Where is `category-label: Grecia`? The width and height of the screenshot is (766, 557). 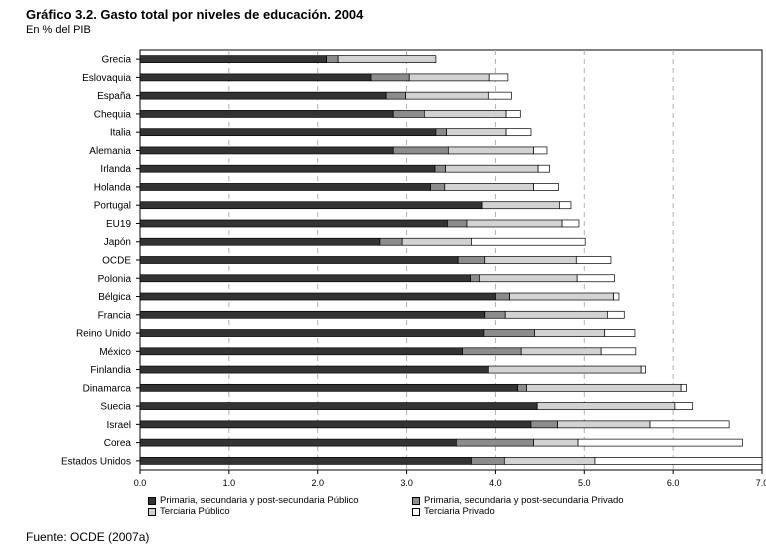
category-label: Grecia is located at coordinates (117, 60).